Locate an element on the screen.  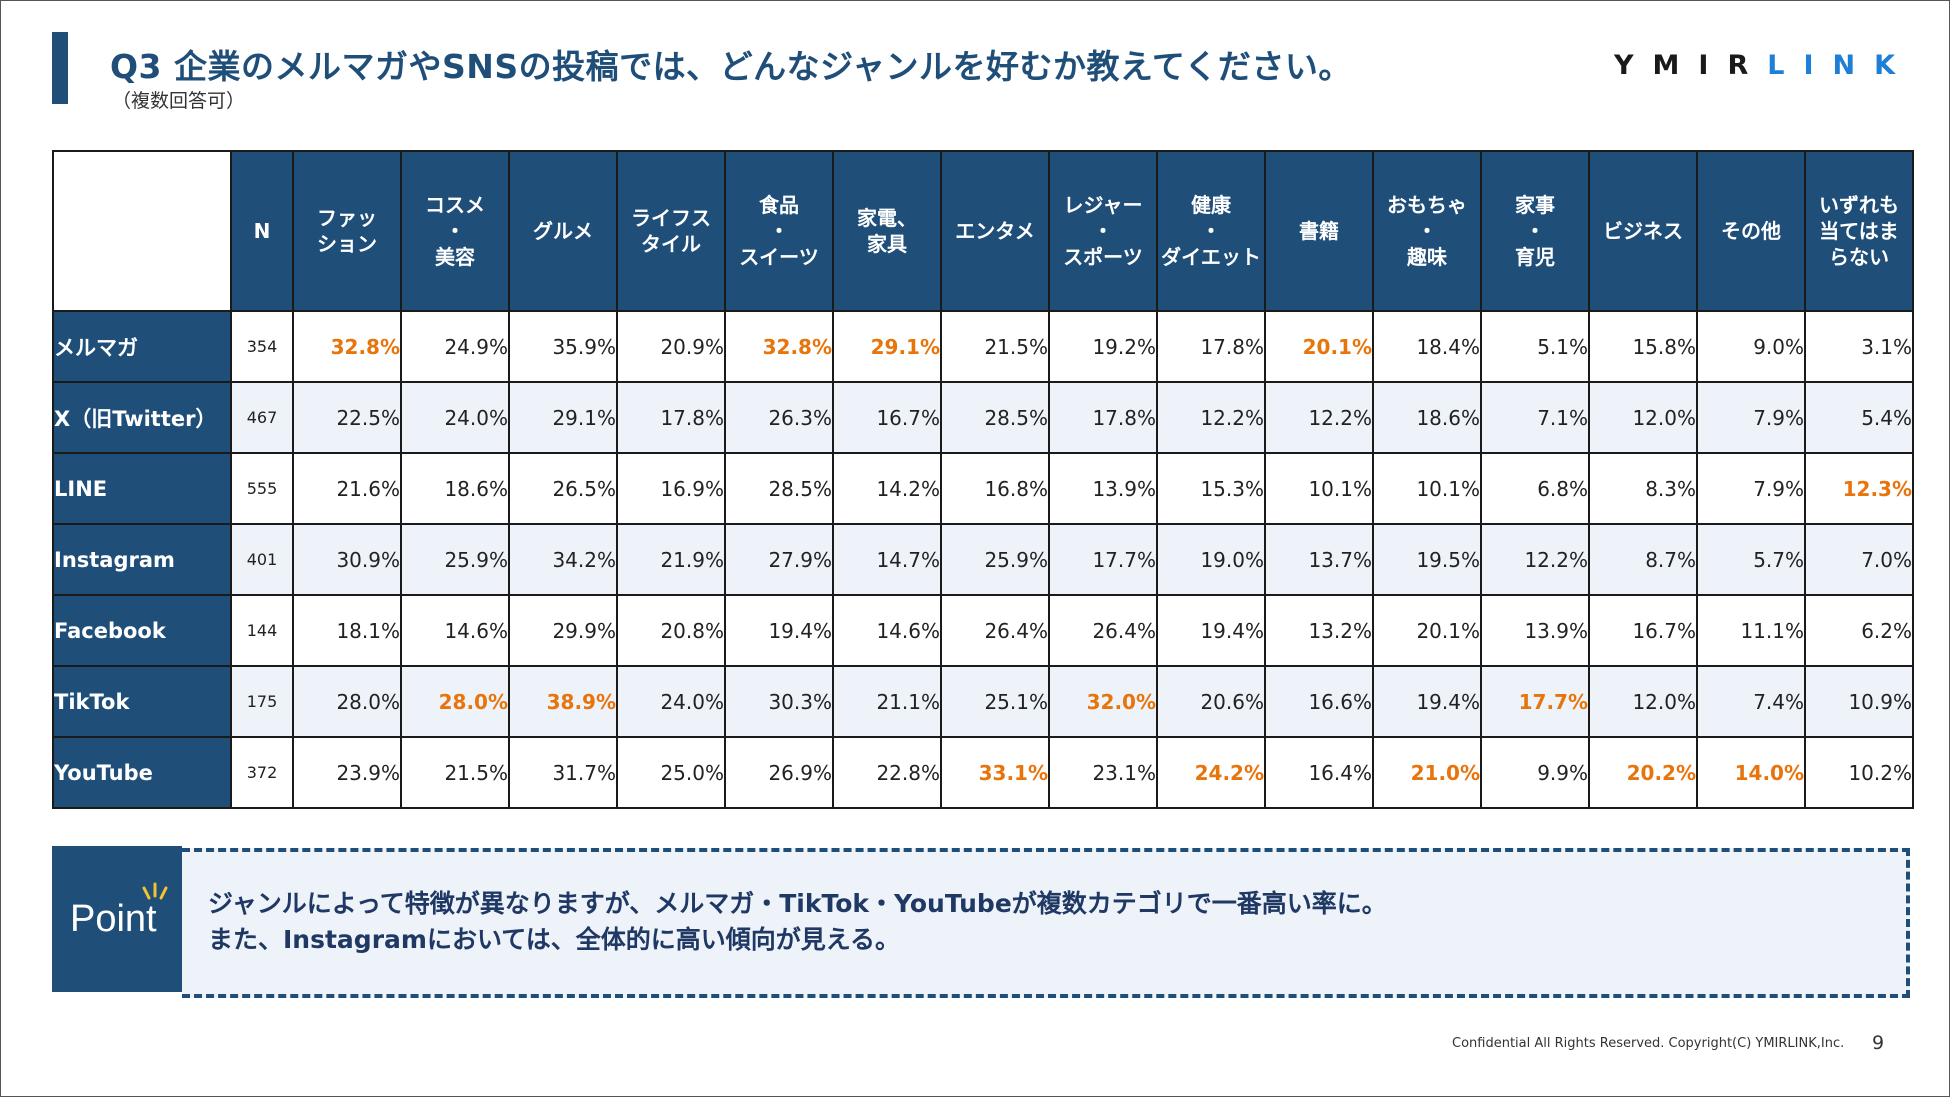
value-cell: 30.3% is located at coordinates (779, 701).